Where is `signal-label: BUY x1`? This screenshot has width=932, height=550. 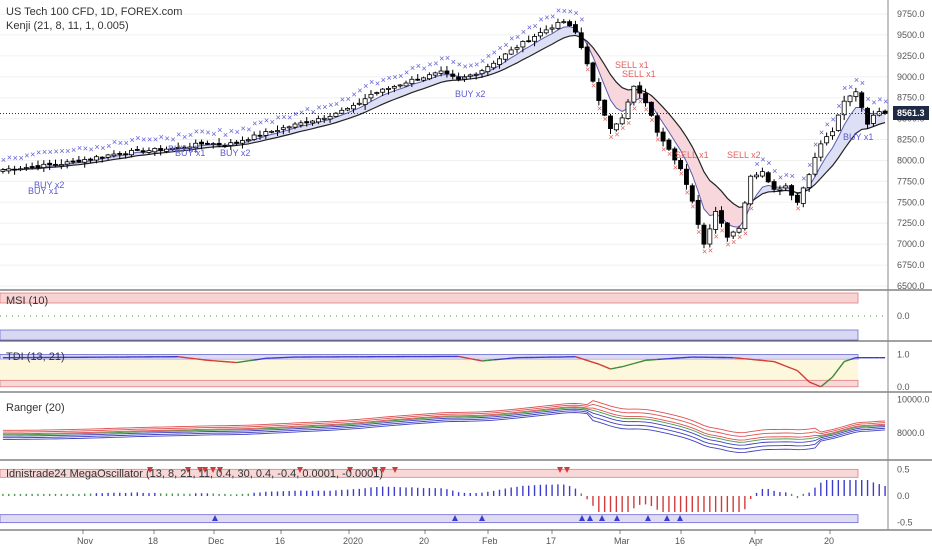 signal-label: BUY x1 is located at coordinates (43, 191).